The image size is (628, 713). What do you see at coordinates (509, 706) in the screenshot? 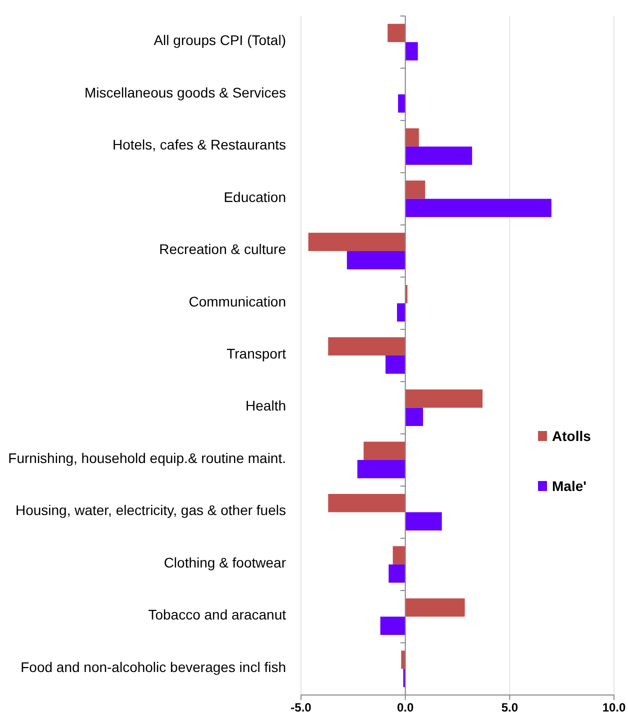
I see `x-tick-label: 5.0` at bounding box center [509, 706].